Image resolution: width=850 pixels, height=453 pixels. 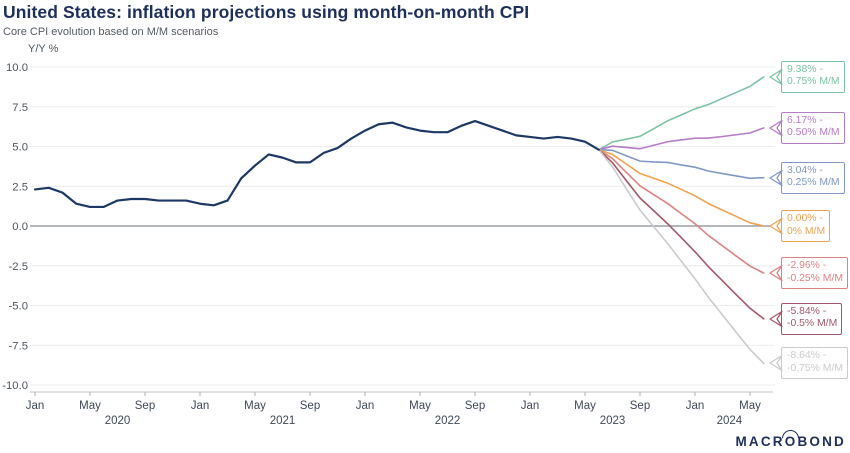 I want to click on y-tick-label: 10.0, so click(x=17, y=68).